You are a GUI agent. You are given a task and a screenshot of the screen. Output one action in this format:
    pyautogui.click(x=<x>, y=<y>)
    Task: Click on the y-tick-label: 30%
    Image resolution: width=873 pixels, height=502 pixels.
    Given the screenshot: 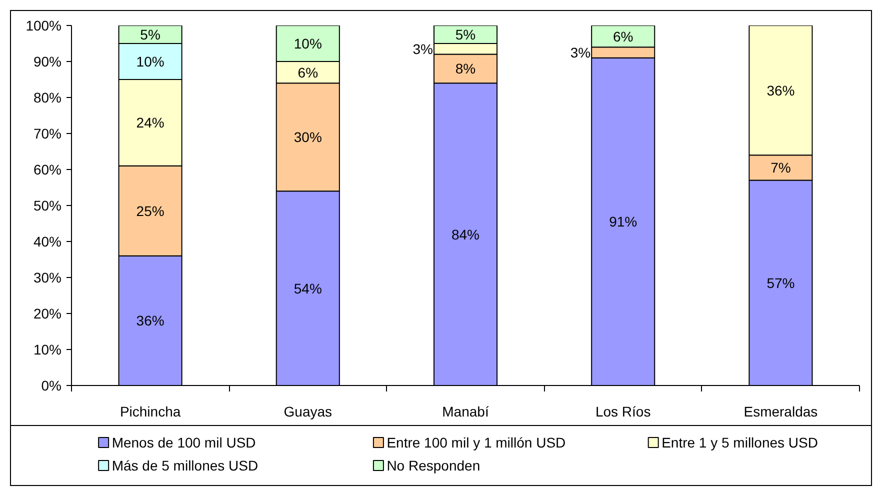 What is the action you would take?
    pyautogui.click(x=47, y=278)
    